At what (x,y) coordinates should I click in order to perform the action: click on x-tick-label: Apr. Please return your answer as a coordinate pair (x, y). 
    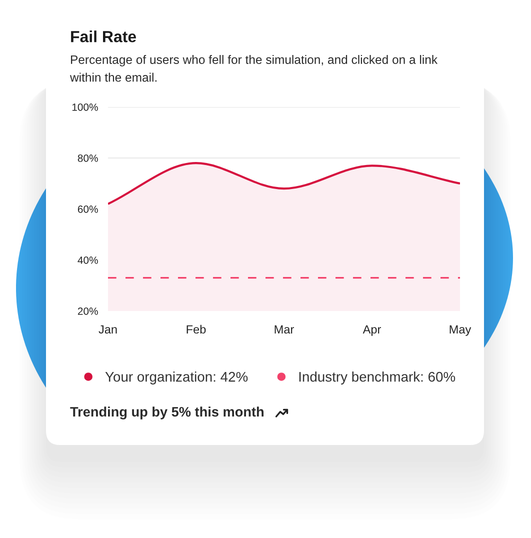
    Looking at the image, I should click on (371, 330).